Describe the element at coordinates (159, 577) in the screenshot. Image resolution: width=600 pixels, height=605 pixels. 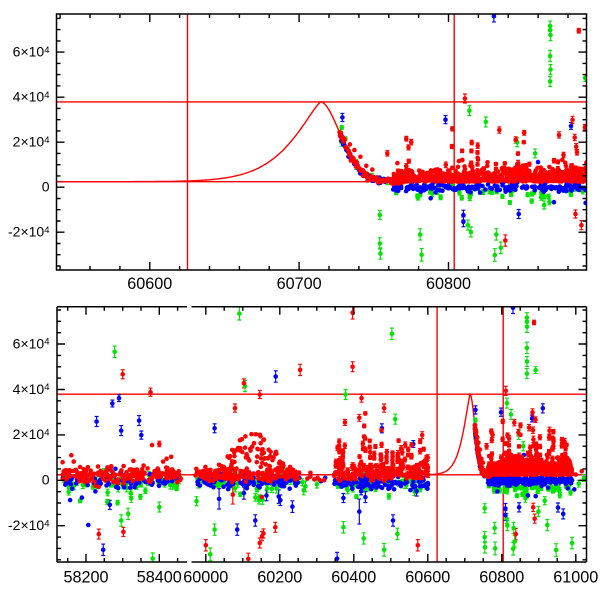
I see `svg-text: 58400` at that location.